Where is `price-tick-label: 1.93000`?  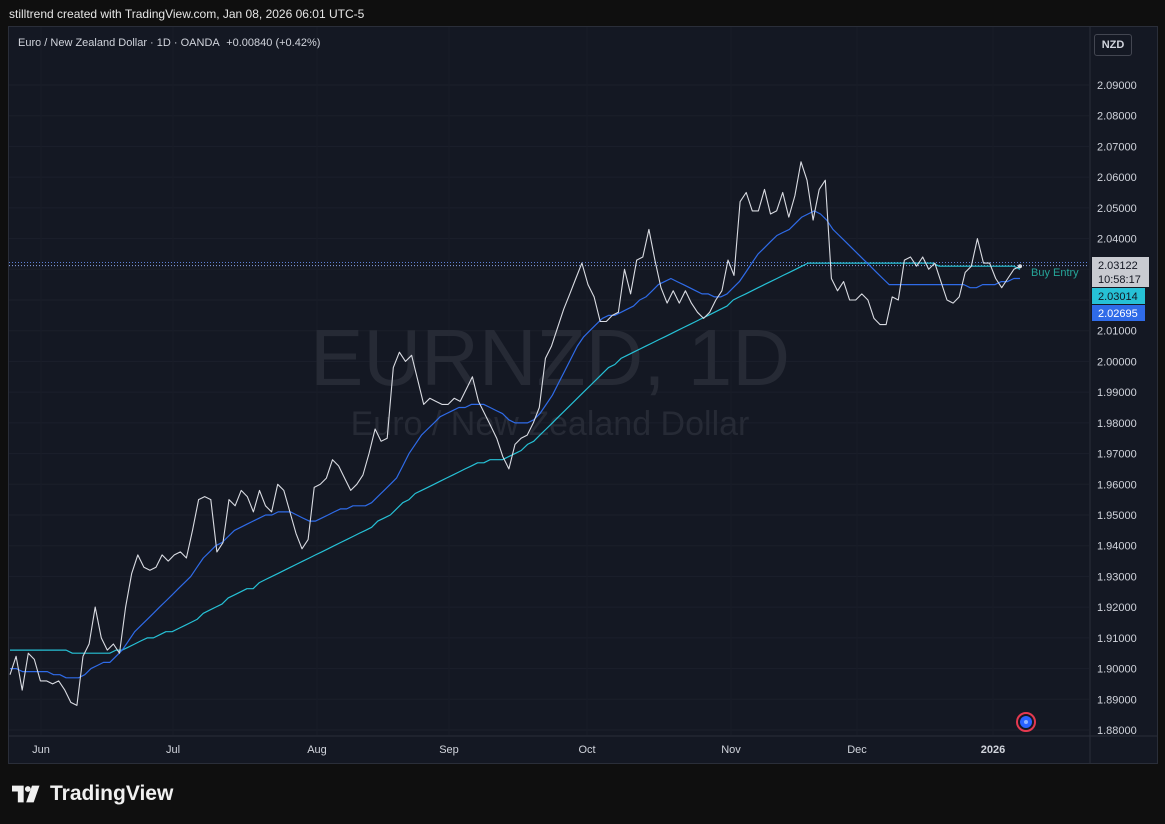 price-tick-label: 1.93000 is located at coordinates (1117, 577).